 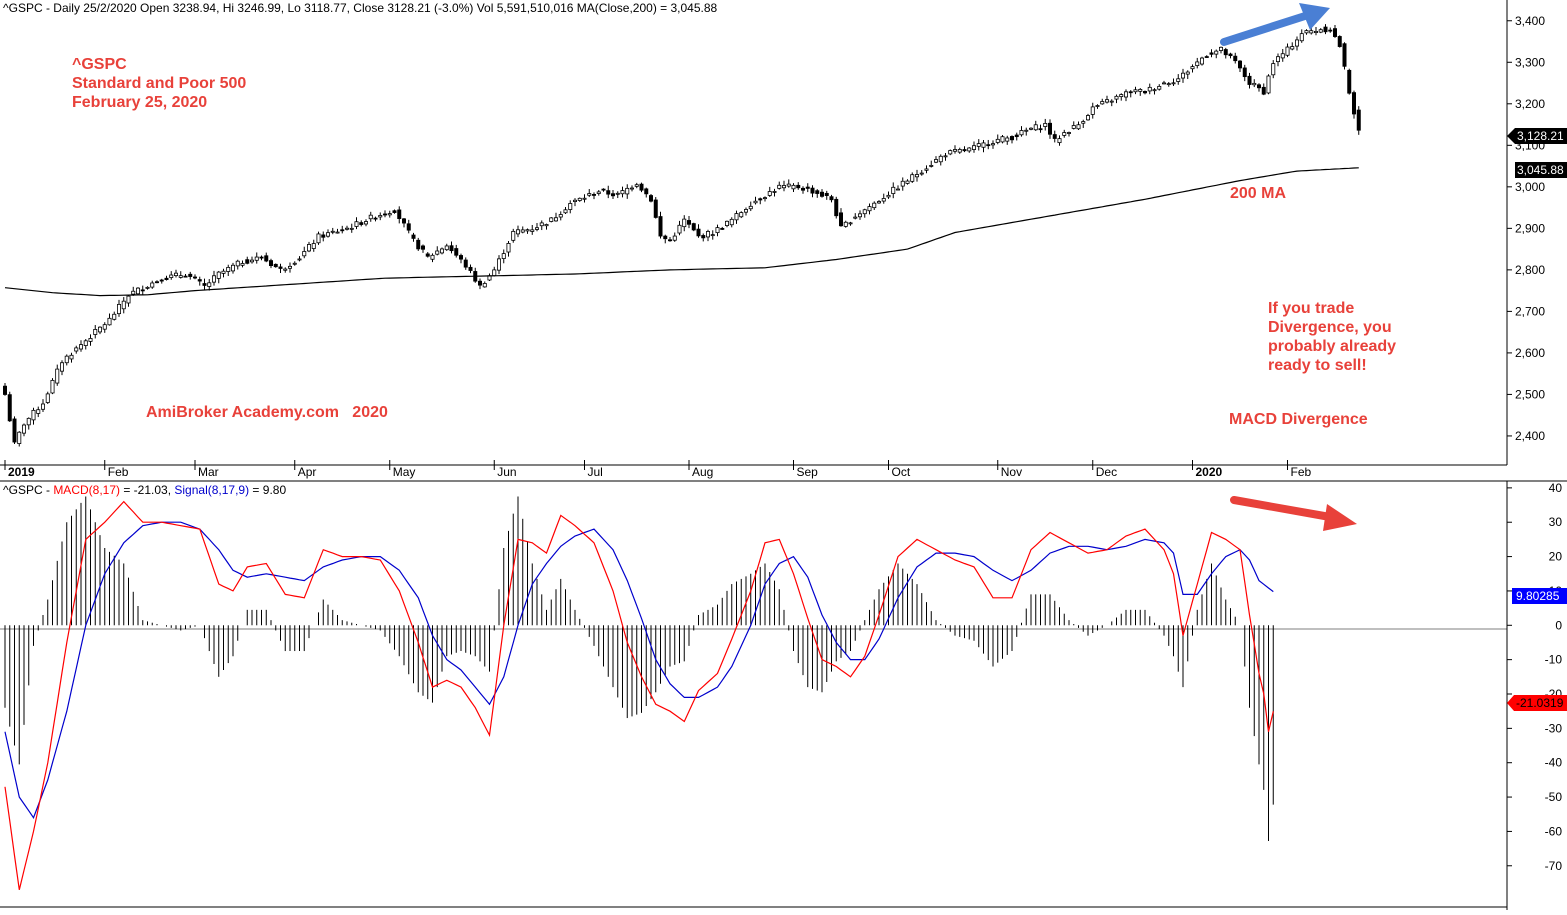 I want to click on macd-divergence-arrow, so click(x=1293, y=513).